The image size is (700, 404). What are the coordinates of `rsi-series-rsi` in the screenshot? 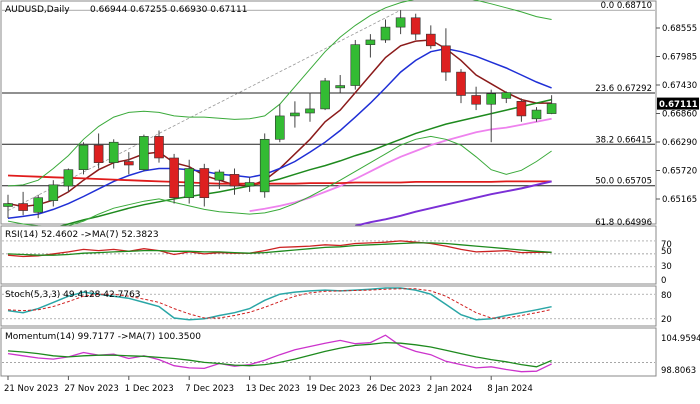 It's located at (279, 249).